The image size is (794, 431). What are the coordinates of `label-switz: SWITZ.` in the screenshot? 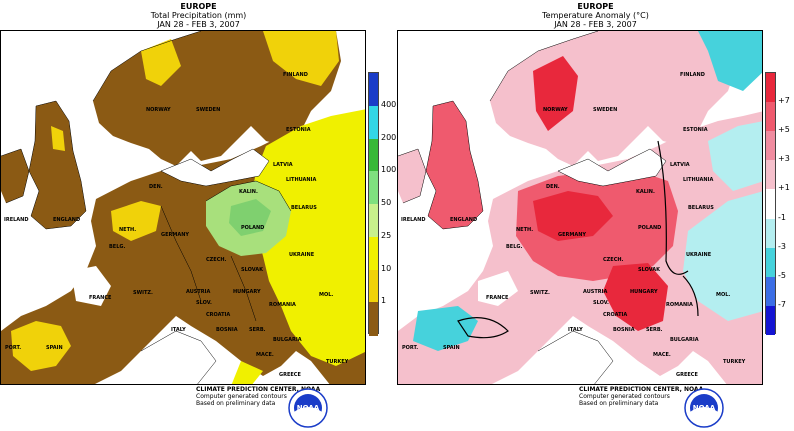 It's located at (143, 293).